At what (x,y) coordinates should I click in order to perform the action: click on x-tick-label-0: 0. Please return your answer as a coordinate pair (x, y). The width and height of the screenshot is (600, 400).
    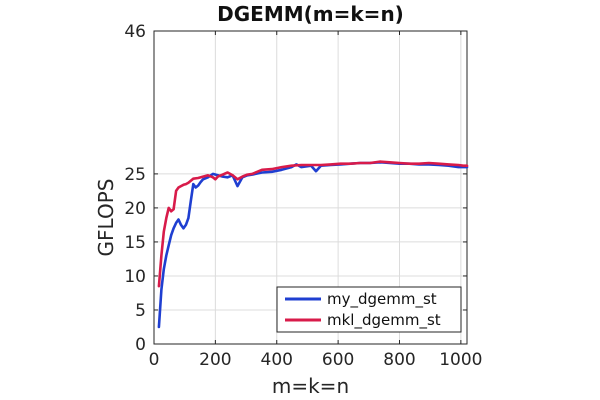
    Looking at the image, I should click on (154, 360).